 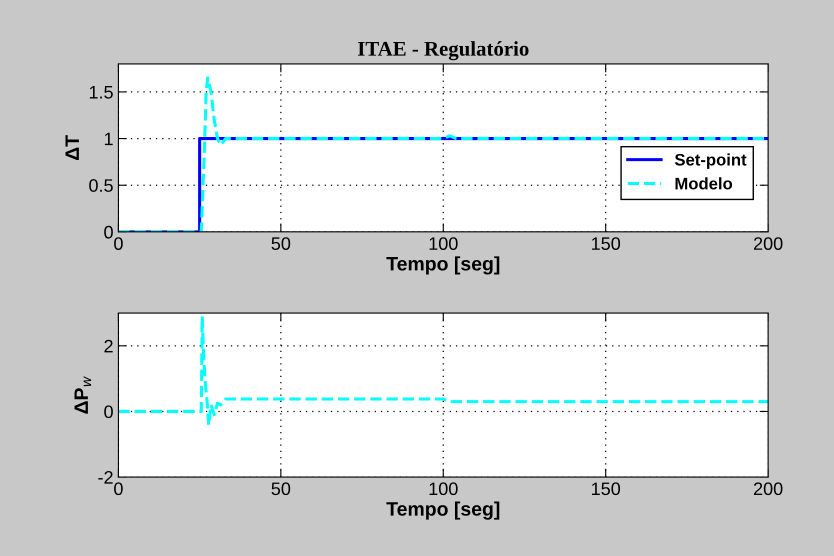 I want to click on y-tick-label: 1, so click(x=108, y=139).